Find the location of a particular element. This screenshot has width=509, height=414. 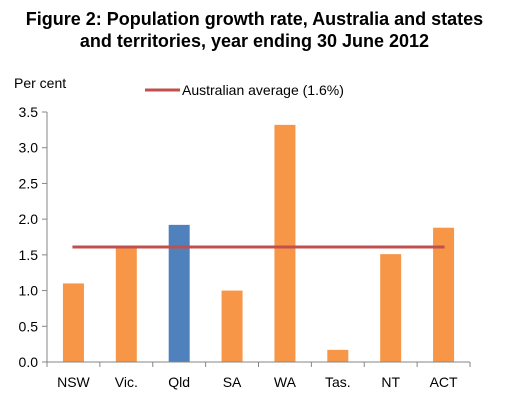

x-tick-label: SA is located at coordinates (232, 382).